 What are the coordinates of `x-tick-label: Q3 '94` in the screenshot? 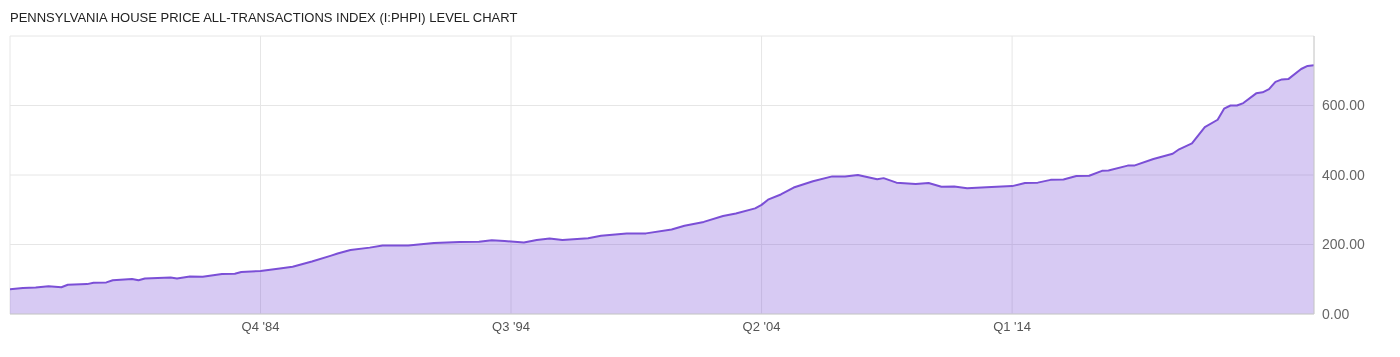 It's located at (511, 327).